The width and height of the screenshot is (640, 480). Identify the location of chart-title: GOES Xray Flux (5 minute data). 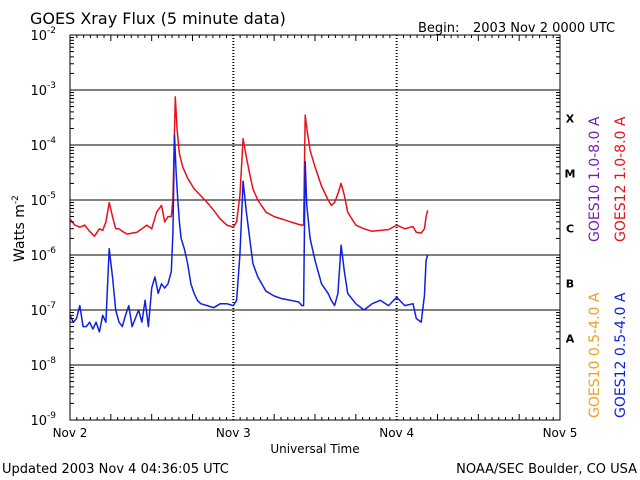
(158, 18).